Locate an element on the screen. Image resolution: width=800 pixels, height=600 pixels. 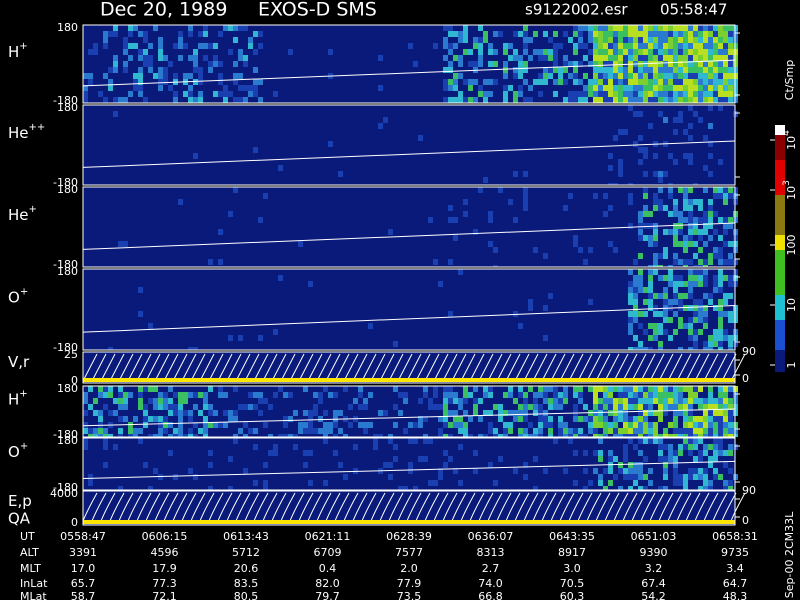
y-tick-label: 0 is located at coordinates (74, 380).